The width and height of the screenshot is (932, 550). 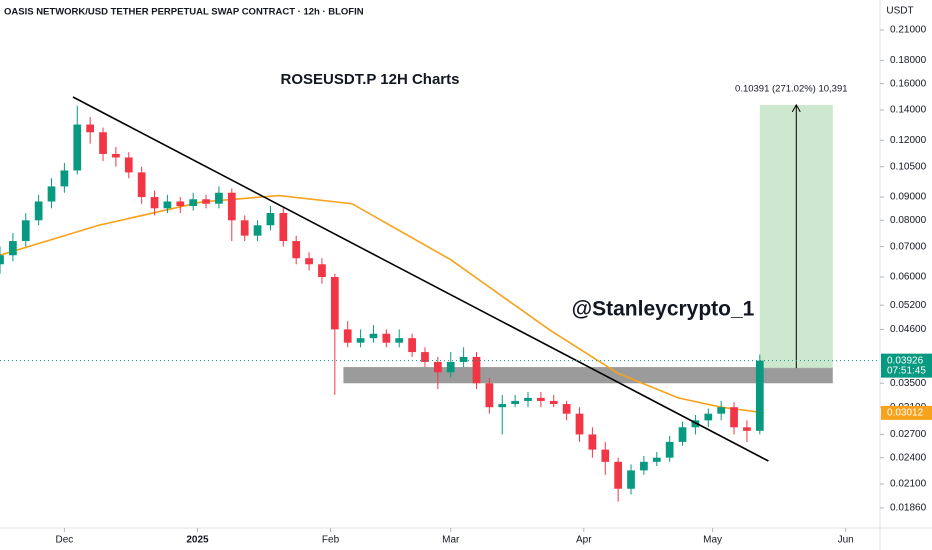 I want to click on y-tick-label: 0.21000, so click(x=908, y=30).